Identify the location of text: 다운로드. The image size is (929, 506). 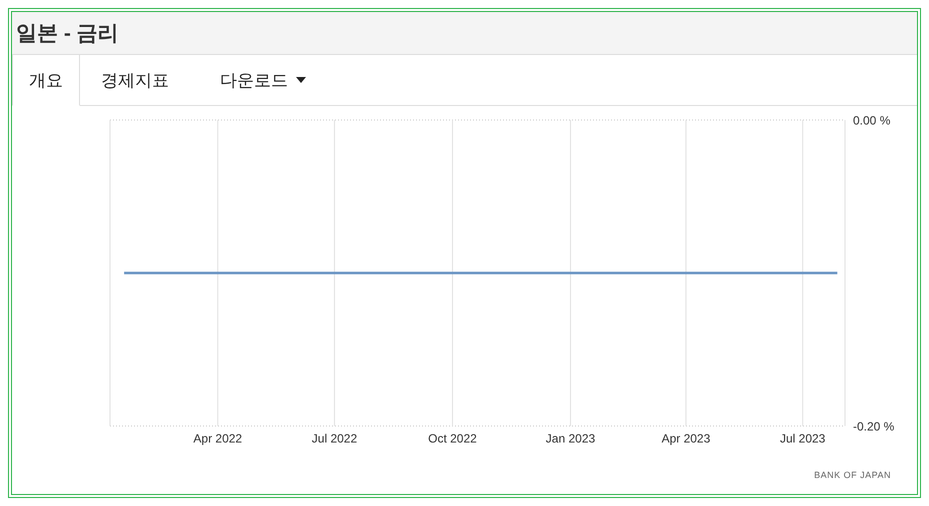
(254, 81).